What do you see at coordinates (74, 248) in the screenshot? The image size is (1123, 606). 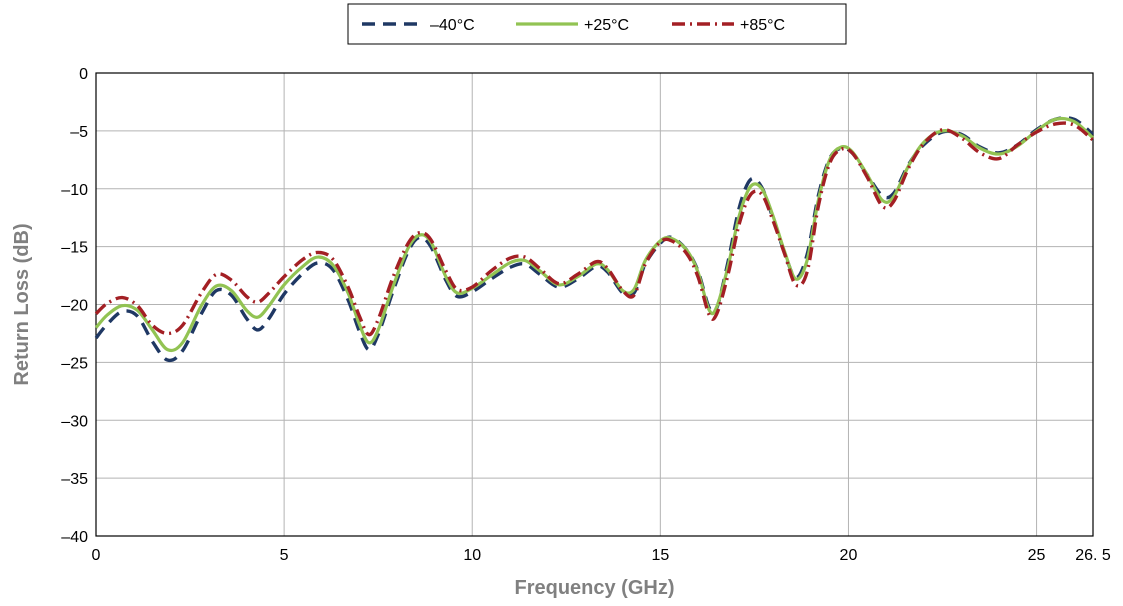 I see `y-tick-label: –15` at bounding box center [74, 248].